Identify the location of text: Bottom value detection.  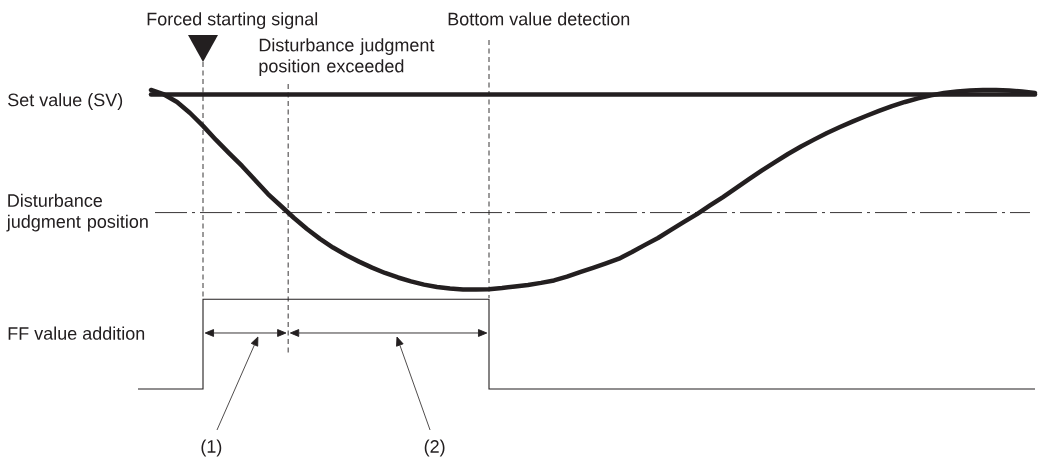
(539, 19).